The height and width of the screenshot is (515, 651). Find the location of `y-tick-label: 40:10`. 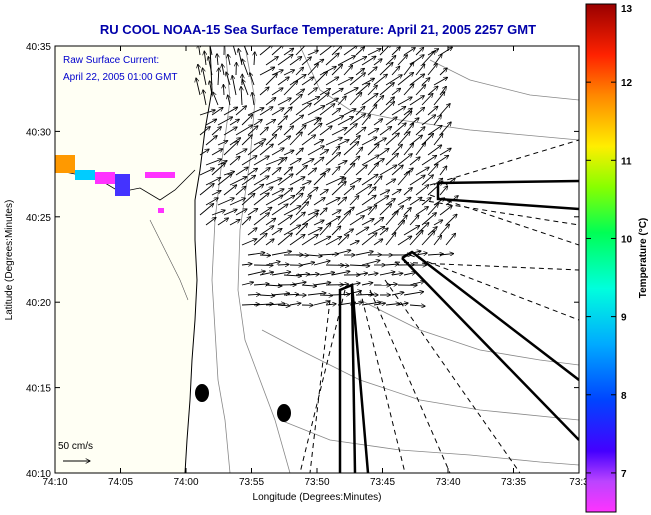

y-tick-label: 40:10 is located at coordinates (38, 474).